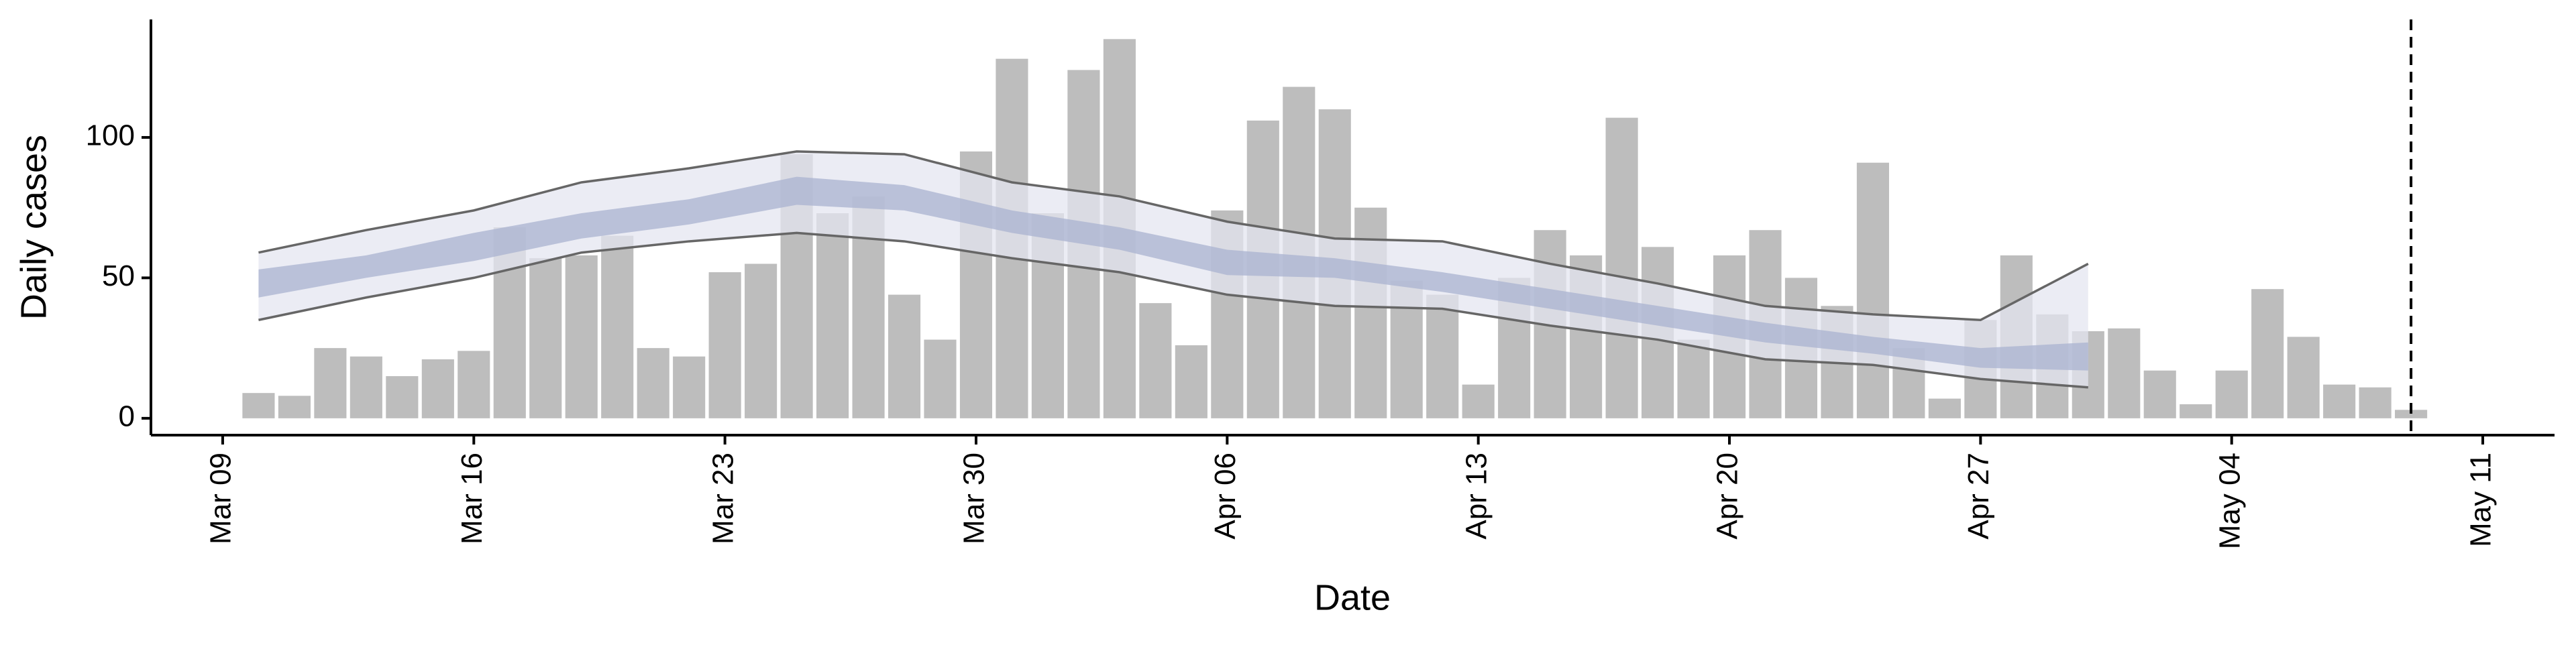 The width and height of the screenshot is (2576, 647). I want to click on x-tick-label: Mar 16, so click(471, 498).